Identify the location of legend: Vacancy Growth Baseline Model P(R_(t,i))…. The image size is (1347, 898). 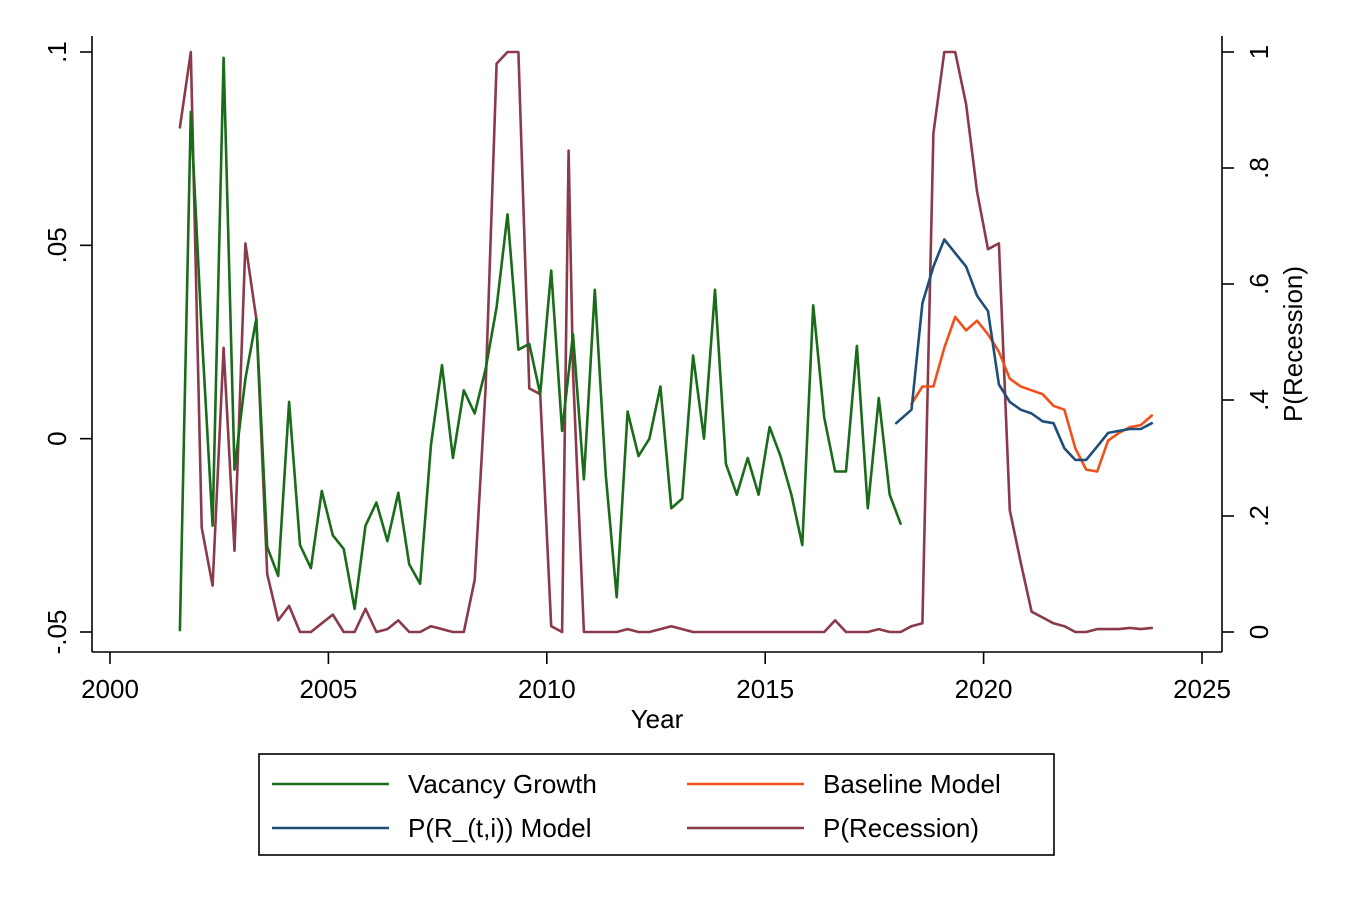
(656, 804).